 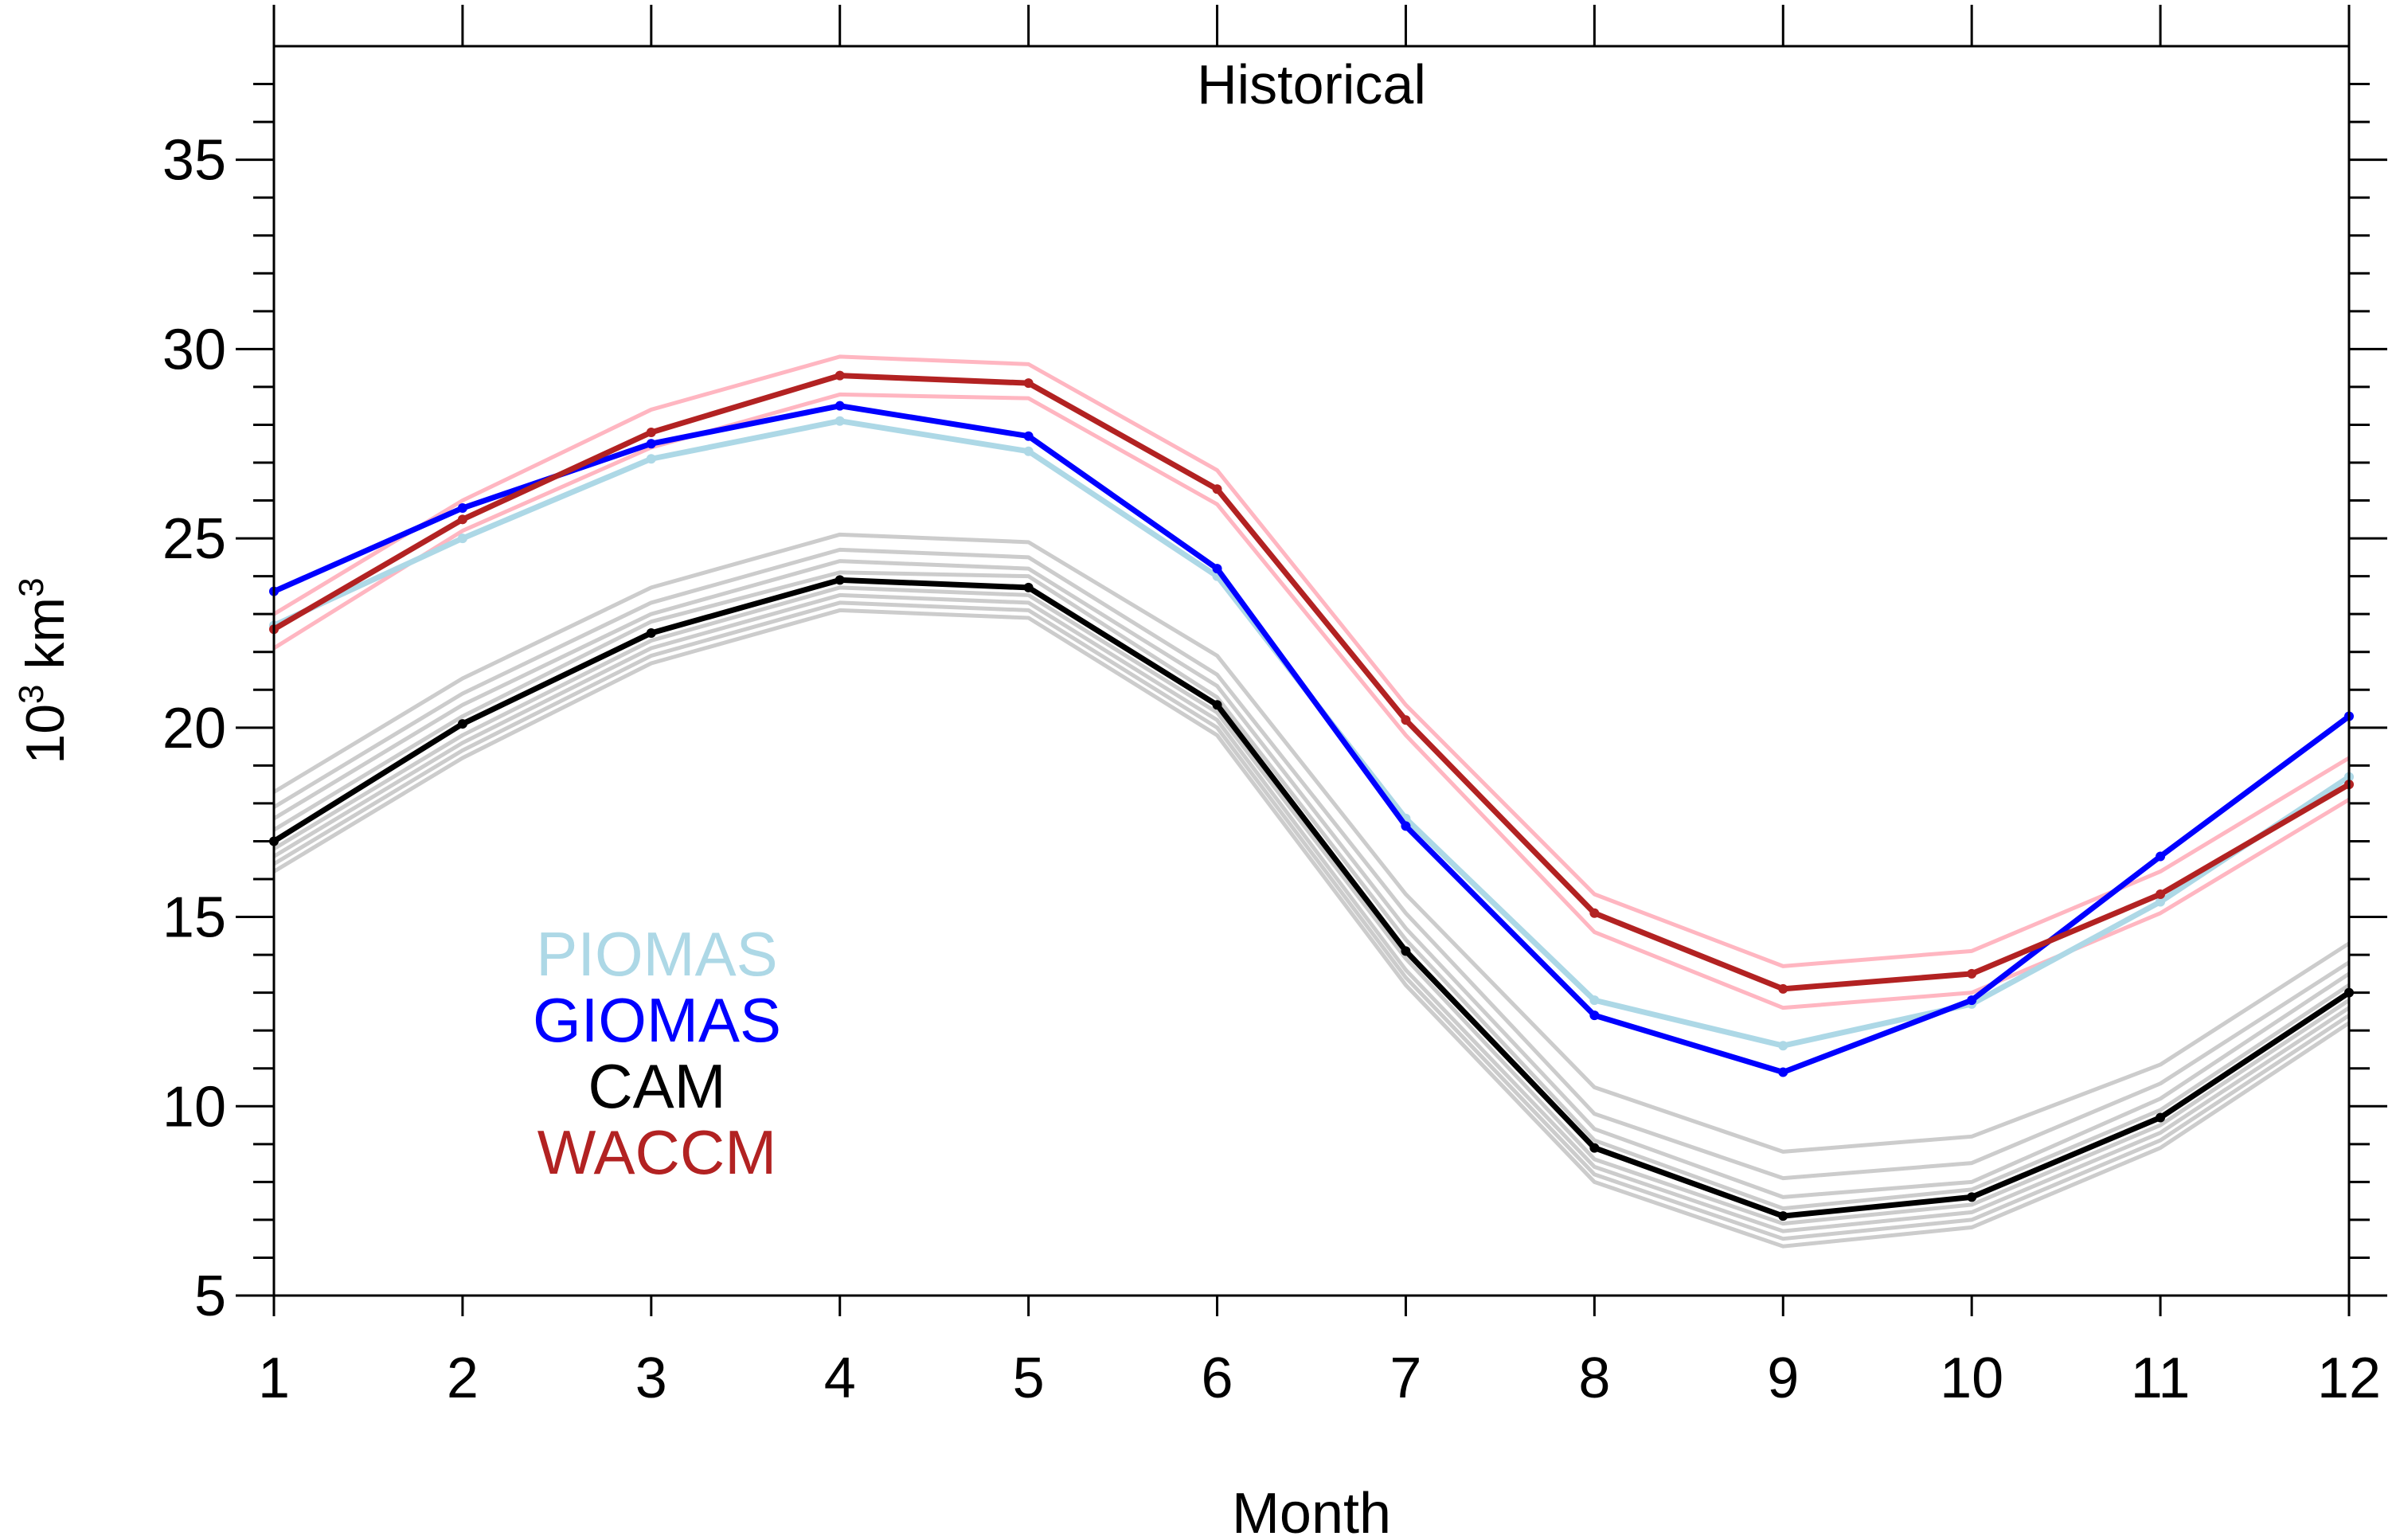 What do you see at coordinates (1405, 1378) in the screenshot?
I see `x-tick-label-7: 7` at bounding box center [1405, 1378].